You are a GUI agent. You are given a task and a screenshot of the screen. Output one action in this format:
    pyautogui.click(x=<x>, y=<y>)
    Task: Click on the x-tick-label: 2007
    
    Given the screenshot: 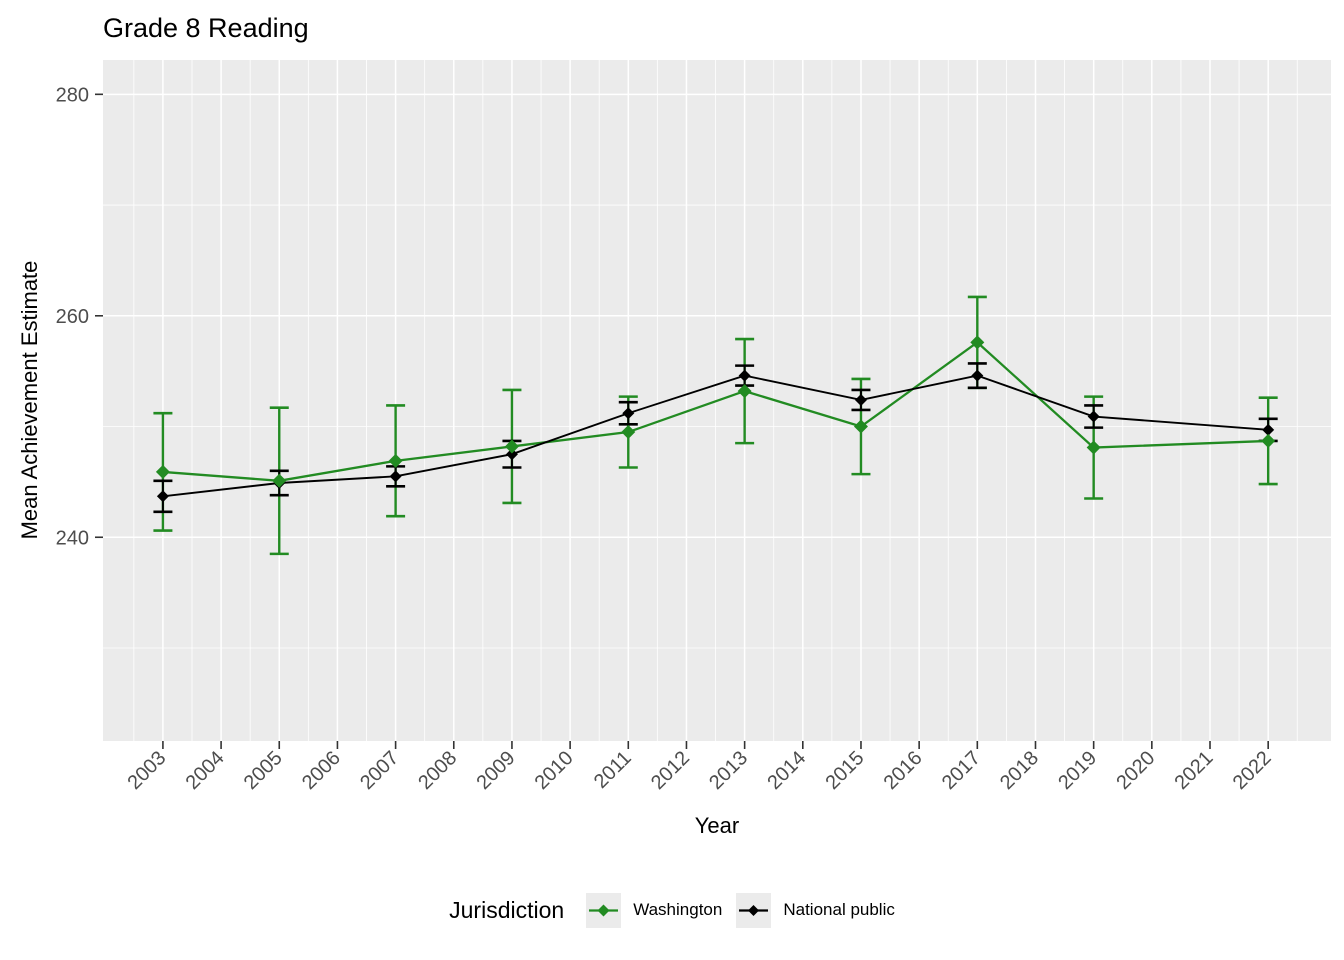 What is the action you would take?
    pyautogui.click(x=379, y=770)
    